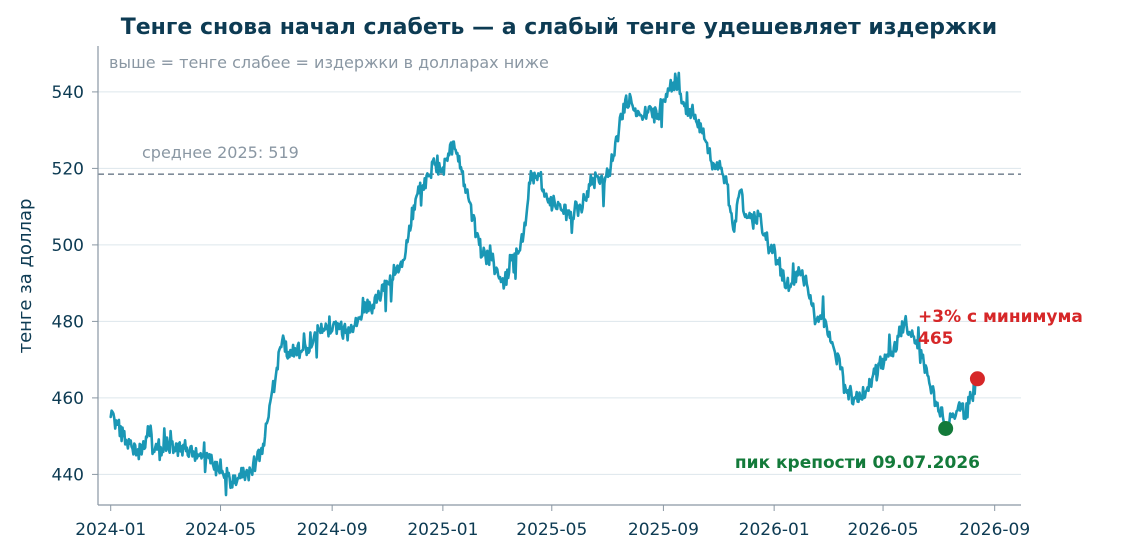 The height and width of the screenshot is (555, 1123). Describe the element at coordinates (68, 169) in the screenshot. I see `y-tick-label: 520` at that location.